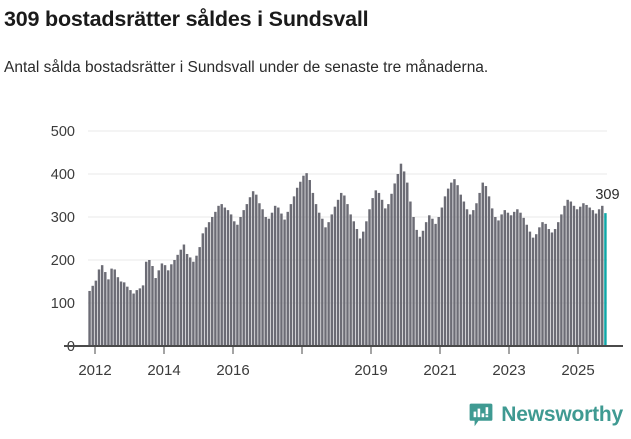  What do you see at coordinates (545, 415) in the screenshot?
I see `newsworthy-brand: Newsworthy` at bounding box center [545, 415].